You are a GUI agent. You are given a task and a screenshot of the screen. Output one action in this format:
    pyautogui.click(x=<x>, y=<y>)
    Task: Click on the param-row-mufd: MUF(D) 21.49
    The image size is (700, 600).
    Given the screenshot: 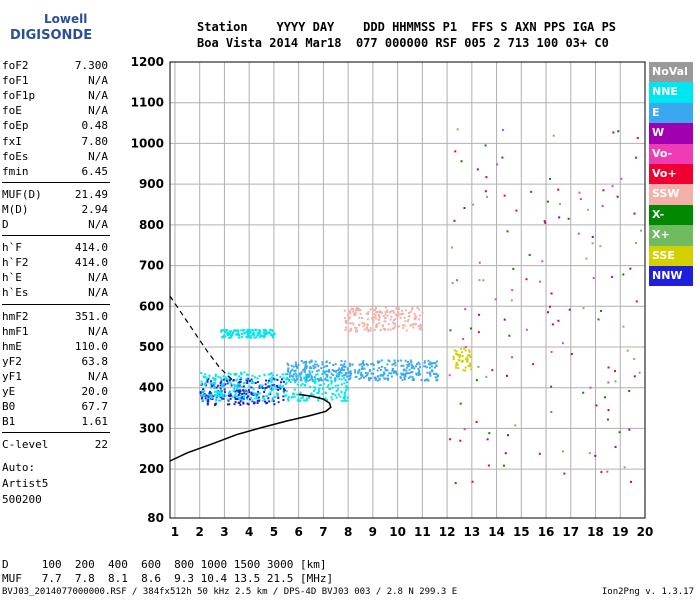 What is the action you would take?
    pyautogui.click(x=55, y=194)
    